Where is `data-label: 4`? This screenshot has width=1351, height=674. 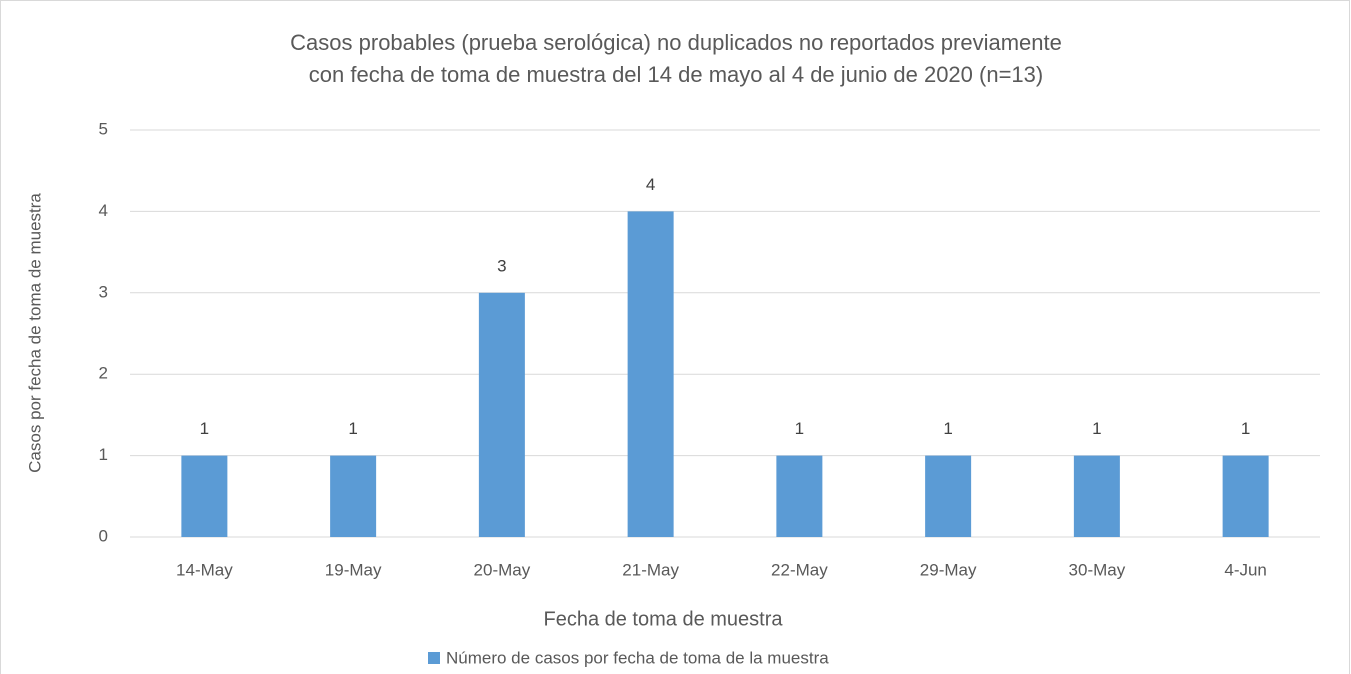
data-label: 4 is located at coordinates (650, 184).